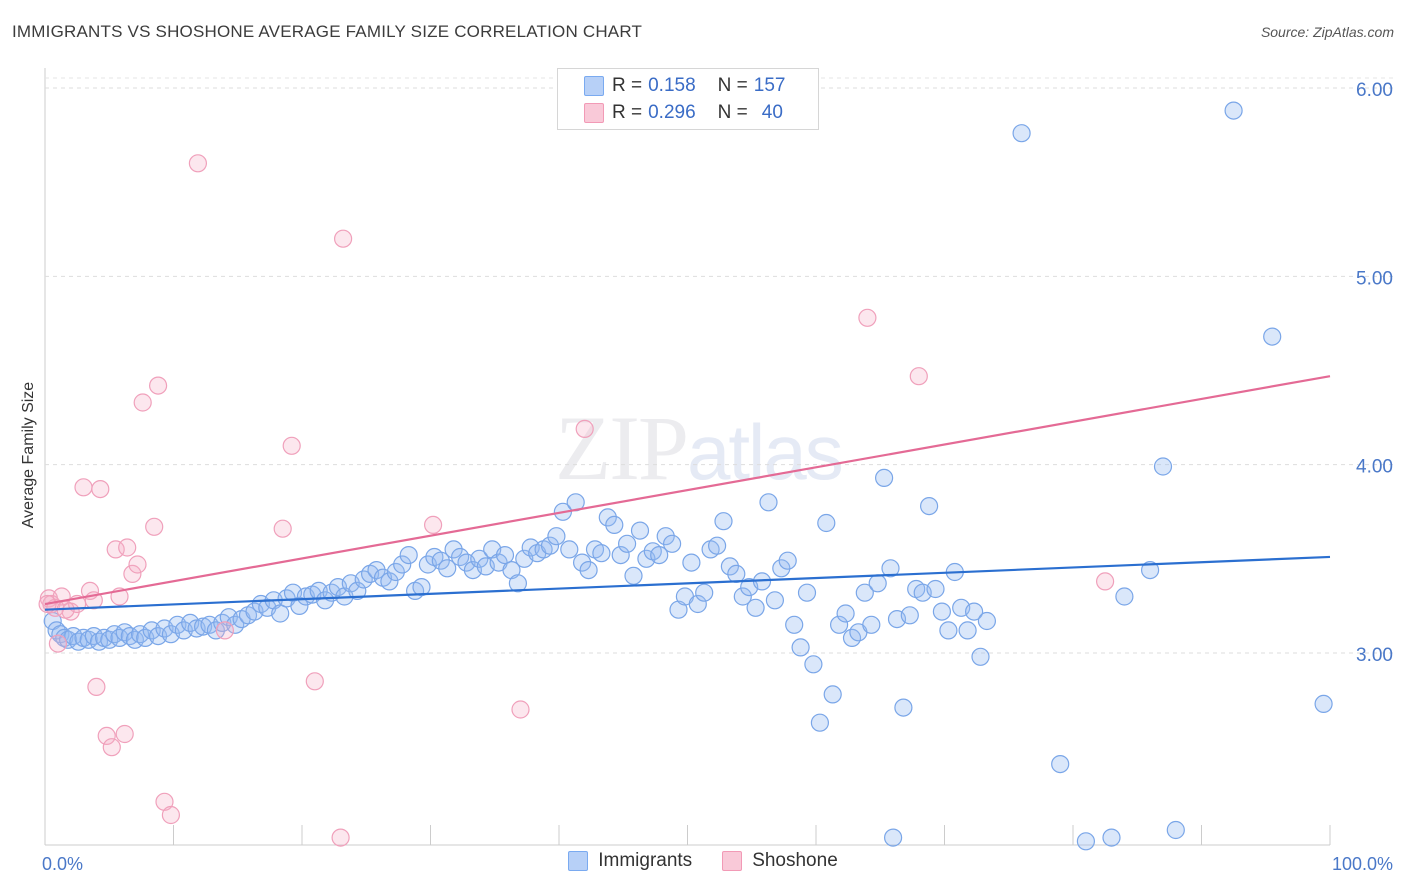 This screenshot has width=1406, height=892. Describe the element at coordinates (28, 455) in the screenshot. I see `y-axis-label: Average Family Size` at that location.